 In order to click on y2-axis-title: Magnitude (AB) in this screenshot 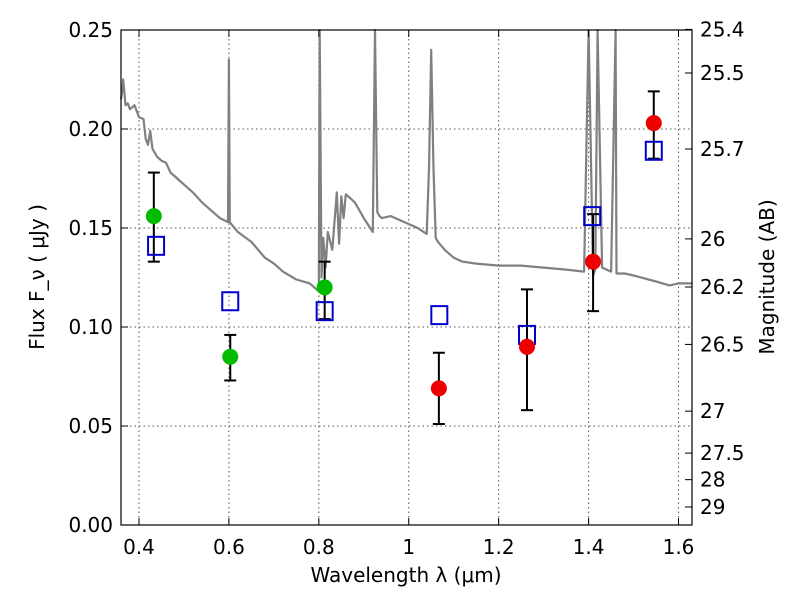, I will do `click(767, 276)`.